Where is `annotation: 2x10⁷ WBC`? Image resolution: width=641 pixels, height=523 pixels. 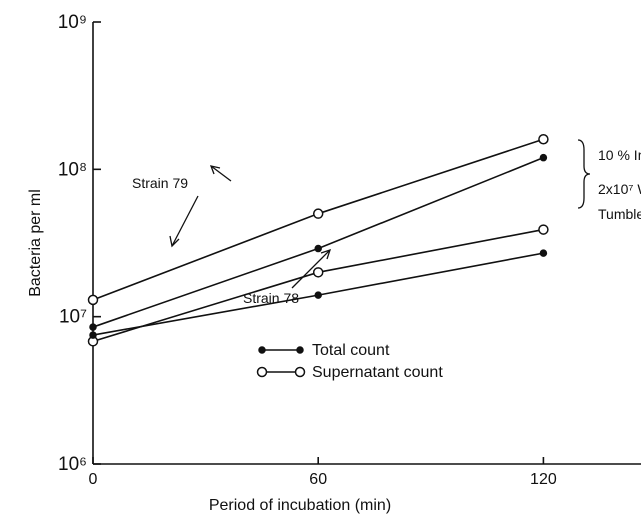 annotation: 2x10⁷ WBC is located at coordinates (619, 189).